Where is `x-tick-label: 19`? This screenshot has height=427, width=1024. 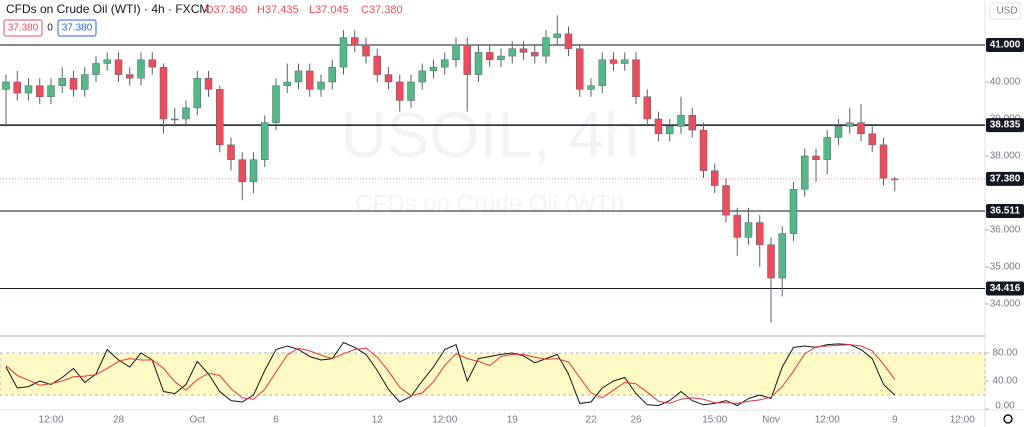
x-tick-label: 19 is located at coordinates (513, 420).